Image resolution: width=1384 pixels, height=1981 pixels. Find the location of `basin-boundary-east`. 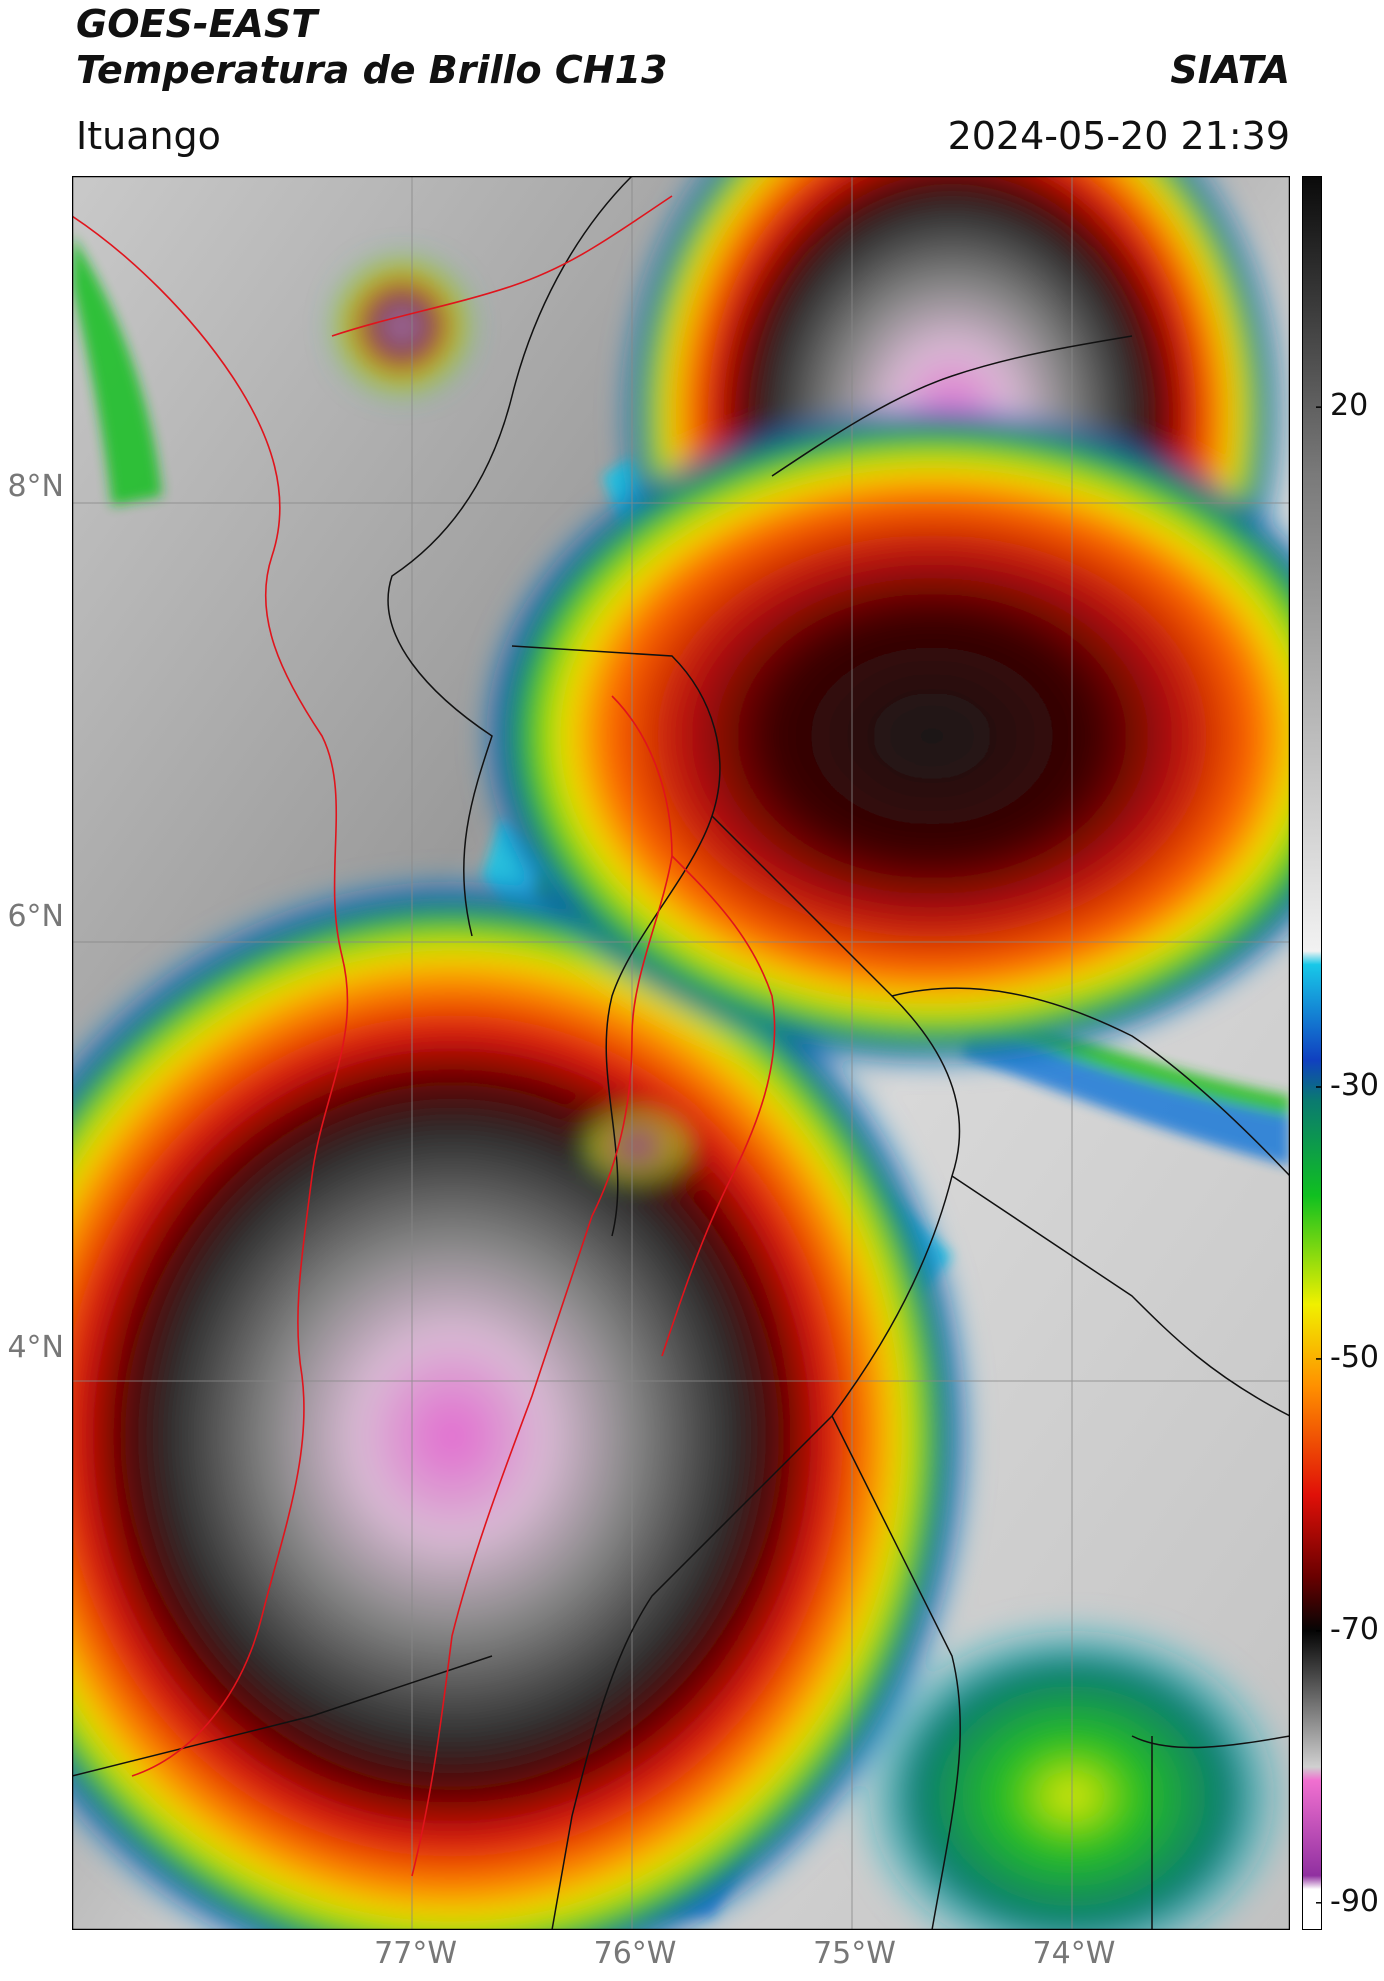

basin-boundary-east is located at coordinates (718, 1106).